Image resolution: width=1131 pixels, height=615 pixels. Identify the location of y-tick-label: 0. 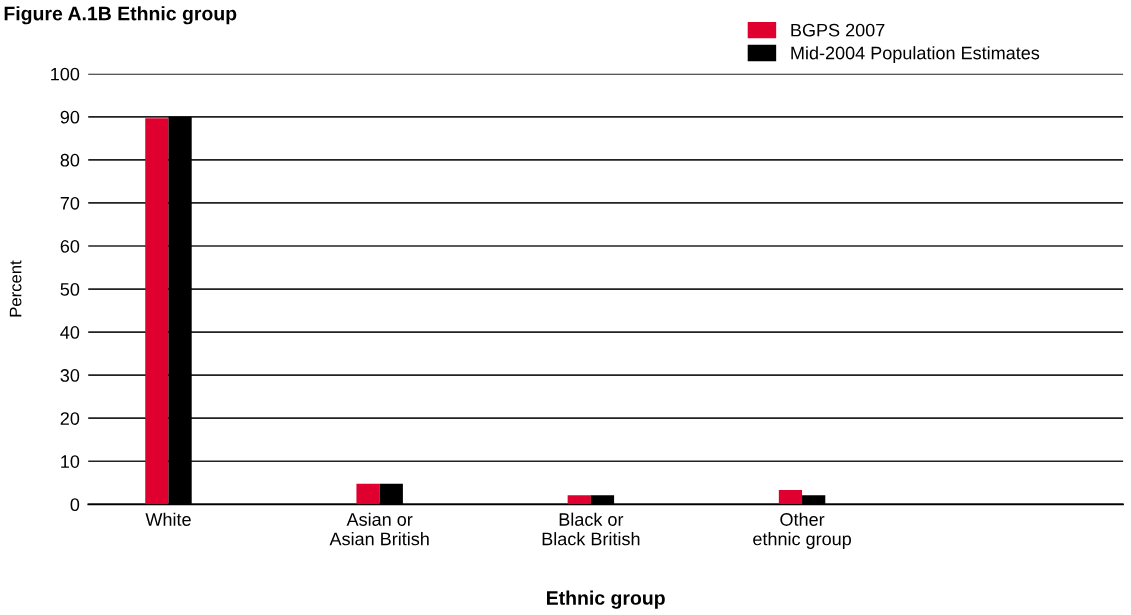
(75, 505).